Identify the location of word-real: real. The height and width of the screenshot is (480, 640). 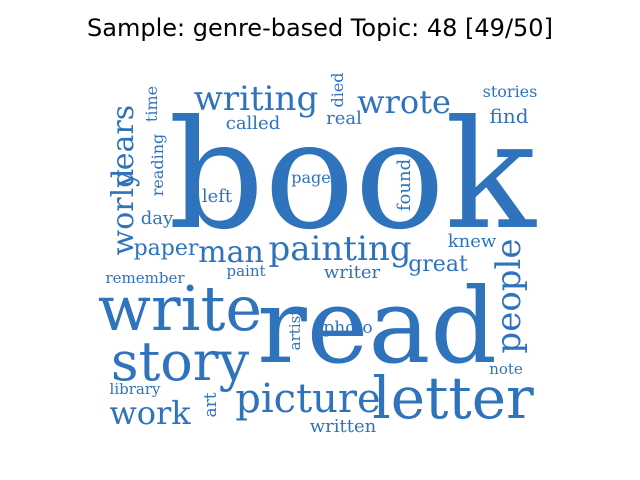
(344, 118).